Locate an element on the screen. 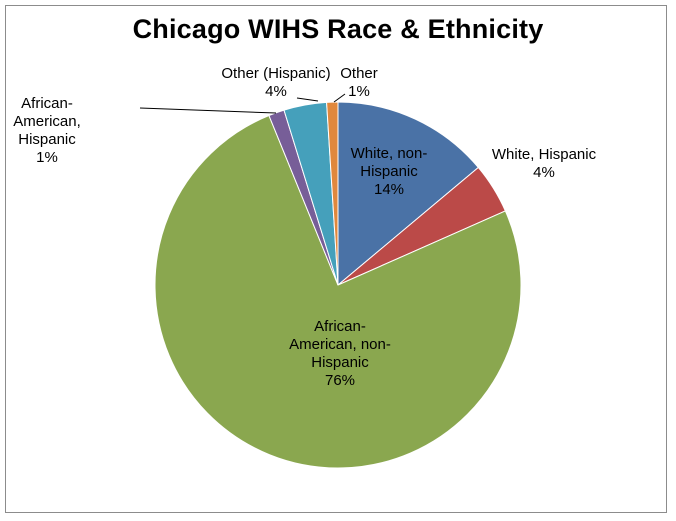 This screenshot has width=676, height=521. slice-label-line: White, Hispanic is located at coordinates (544, 154).